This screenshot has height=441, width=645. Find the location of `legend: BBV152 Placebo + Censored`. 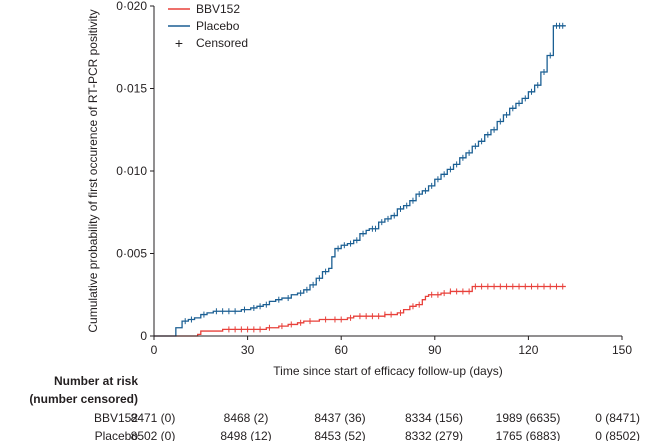

legend: BBV152 Placebo + Censored is located at coordinates (208, 26).